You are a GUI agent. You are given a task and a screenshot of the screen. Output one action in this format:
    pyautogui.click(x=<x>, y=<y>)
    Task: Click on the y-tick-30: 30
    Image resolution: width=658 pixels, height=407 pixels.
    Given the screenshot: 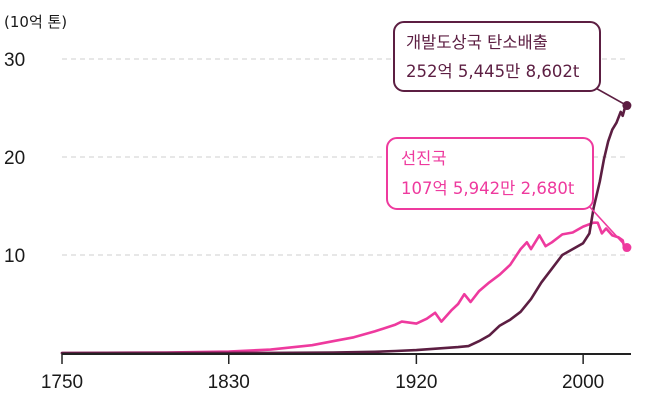 What is the action you would take?
    pyautogui.click(x=14, y=60)
    